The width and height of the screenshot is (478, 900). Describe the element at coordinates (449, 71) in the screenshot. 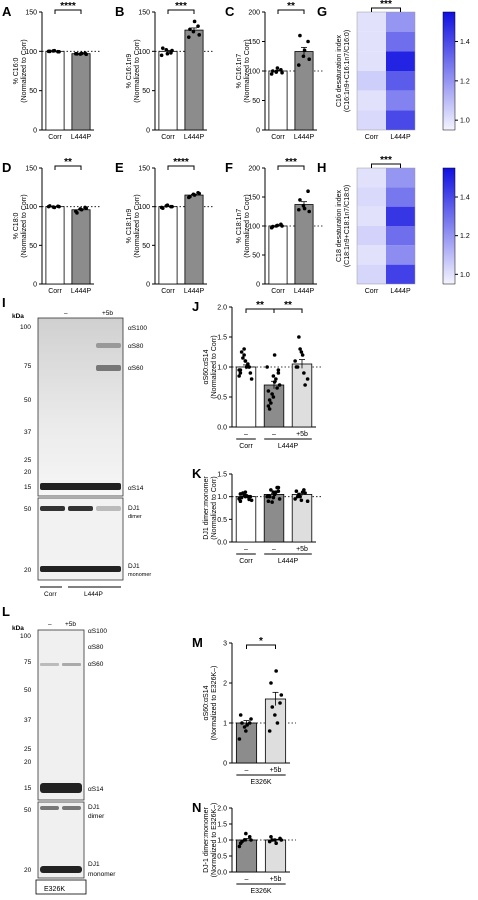

I see `colorbar` at that location.